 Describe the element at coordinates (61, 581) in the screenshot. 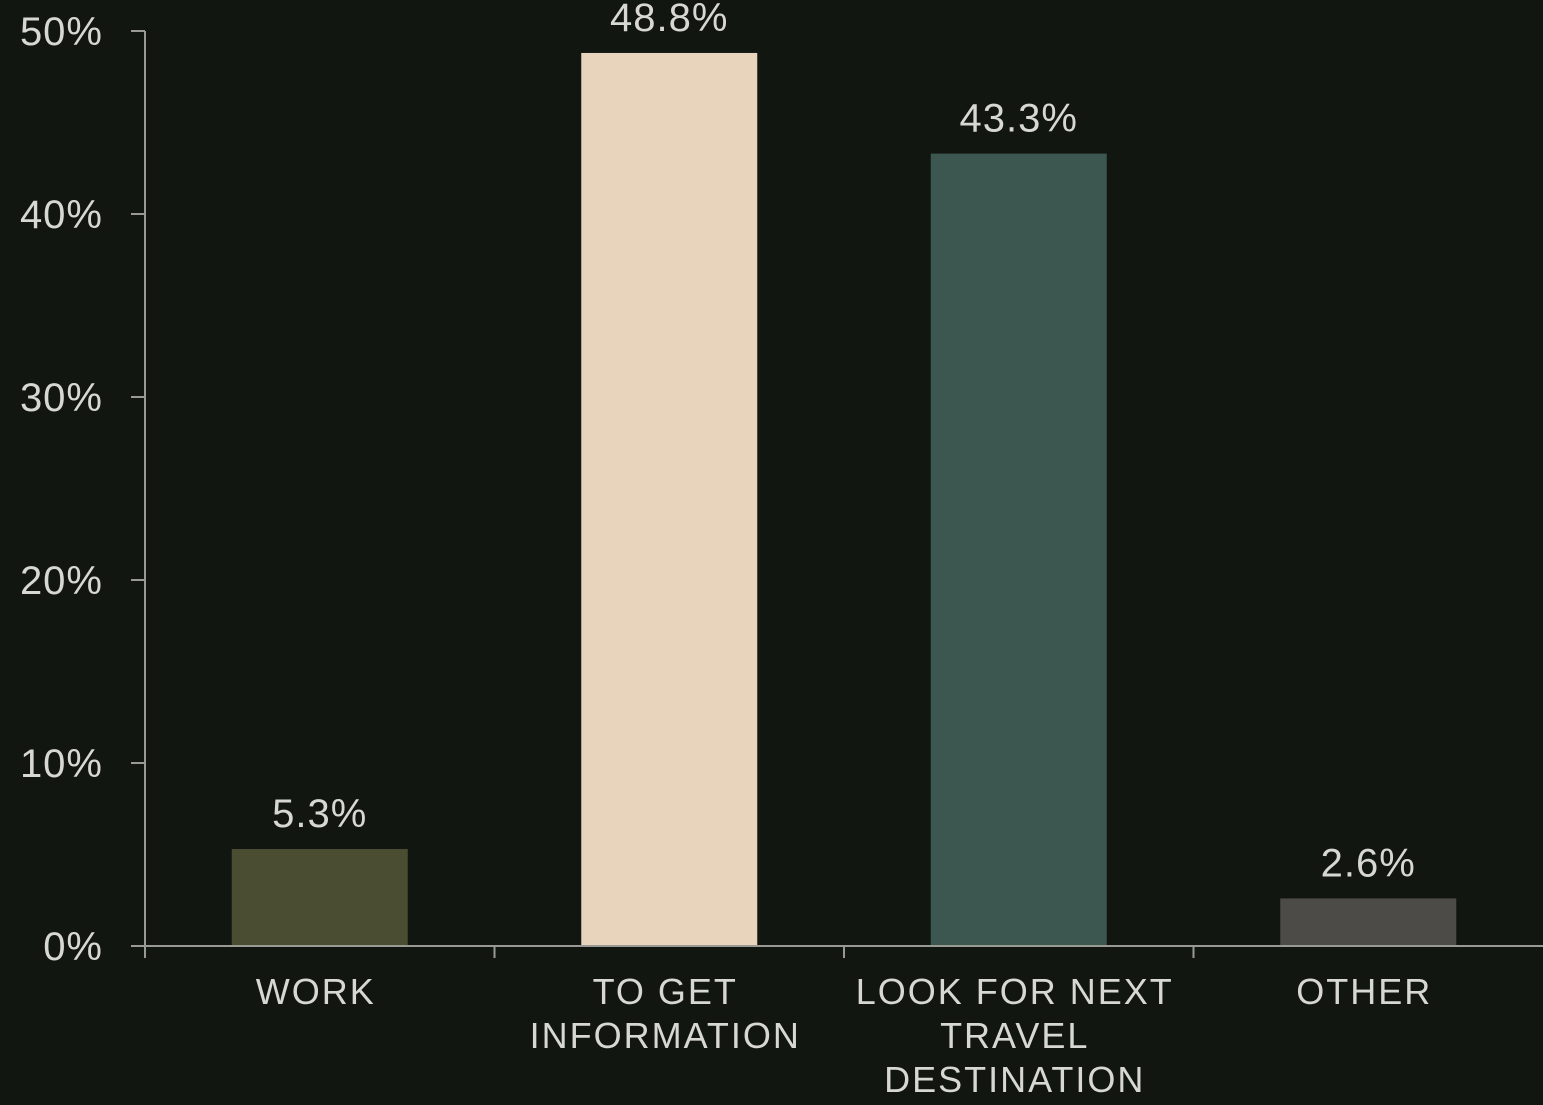

I see `y-tick-label: 20%` at that location.